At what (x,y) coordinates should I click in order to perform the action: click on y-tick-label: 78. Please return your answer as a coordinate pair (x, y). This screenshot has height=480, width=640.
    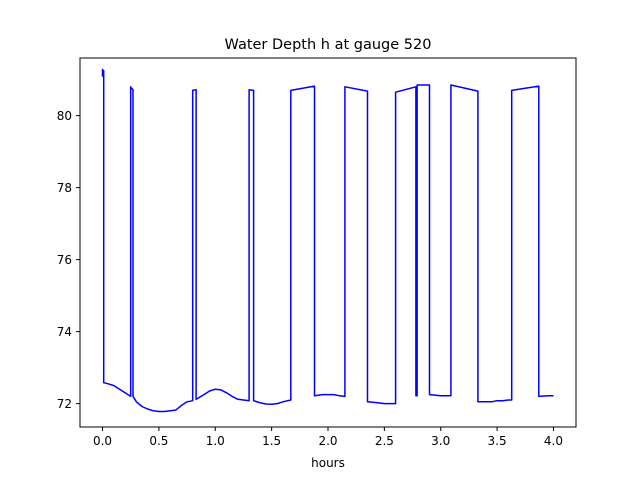
    Looking at the image, I should click on (64, 188).